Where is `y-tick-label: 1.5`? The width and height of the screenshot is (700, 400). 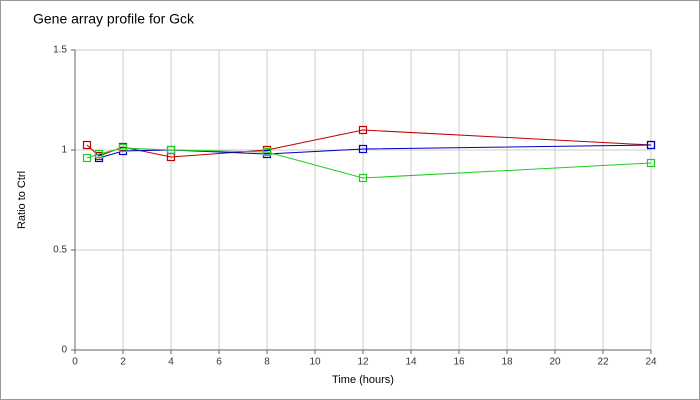
y-tick-label: 1.5 is located at coordinates (60, 50).